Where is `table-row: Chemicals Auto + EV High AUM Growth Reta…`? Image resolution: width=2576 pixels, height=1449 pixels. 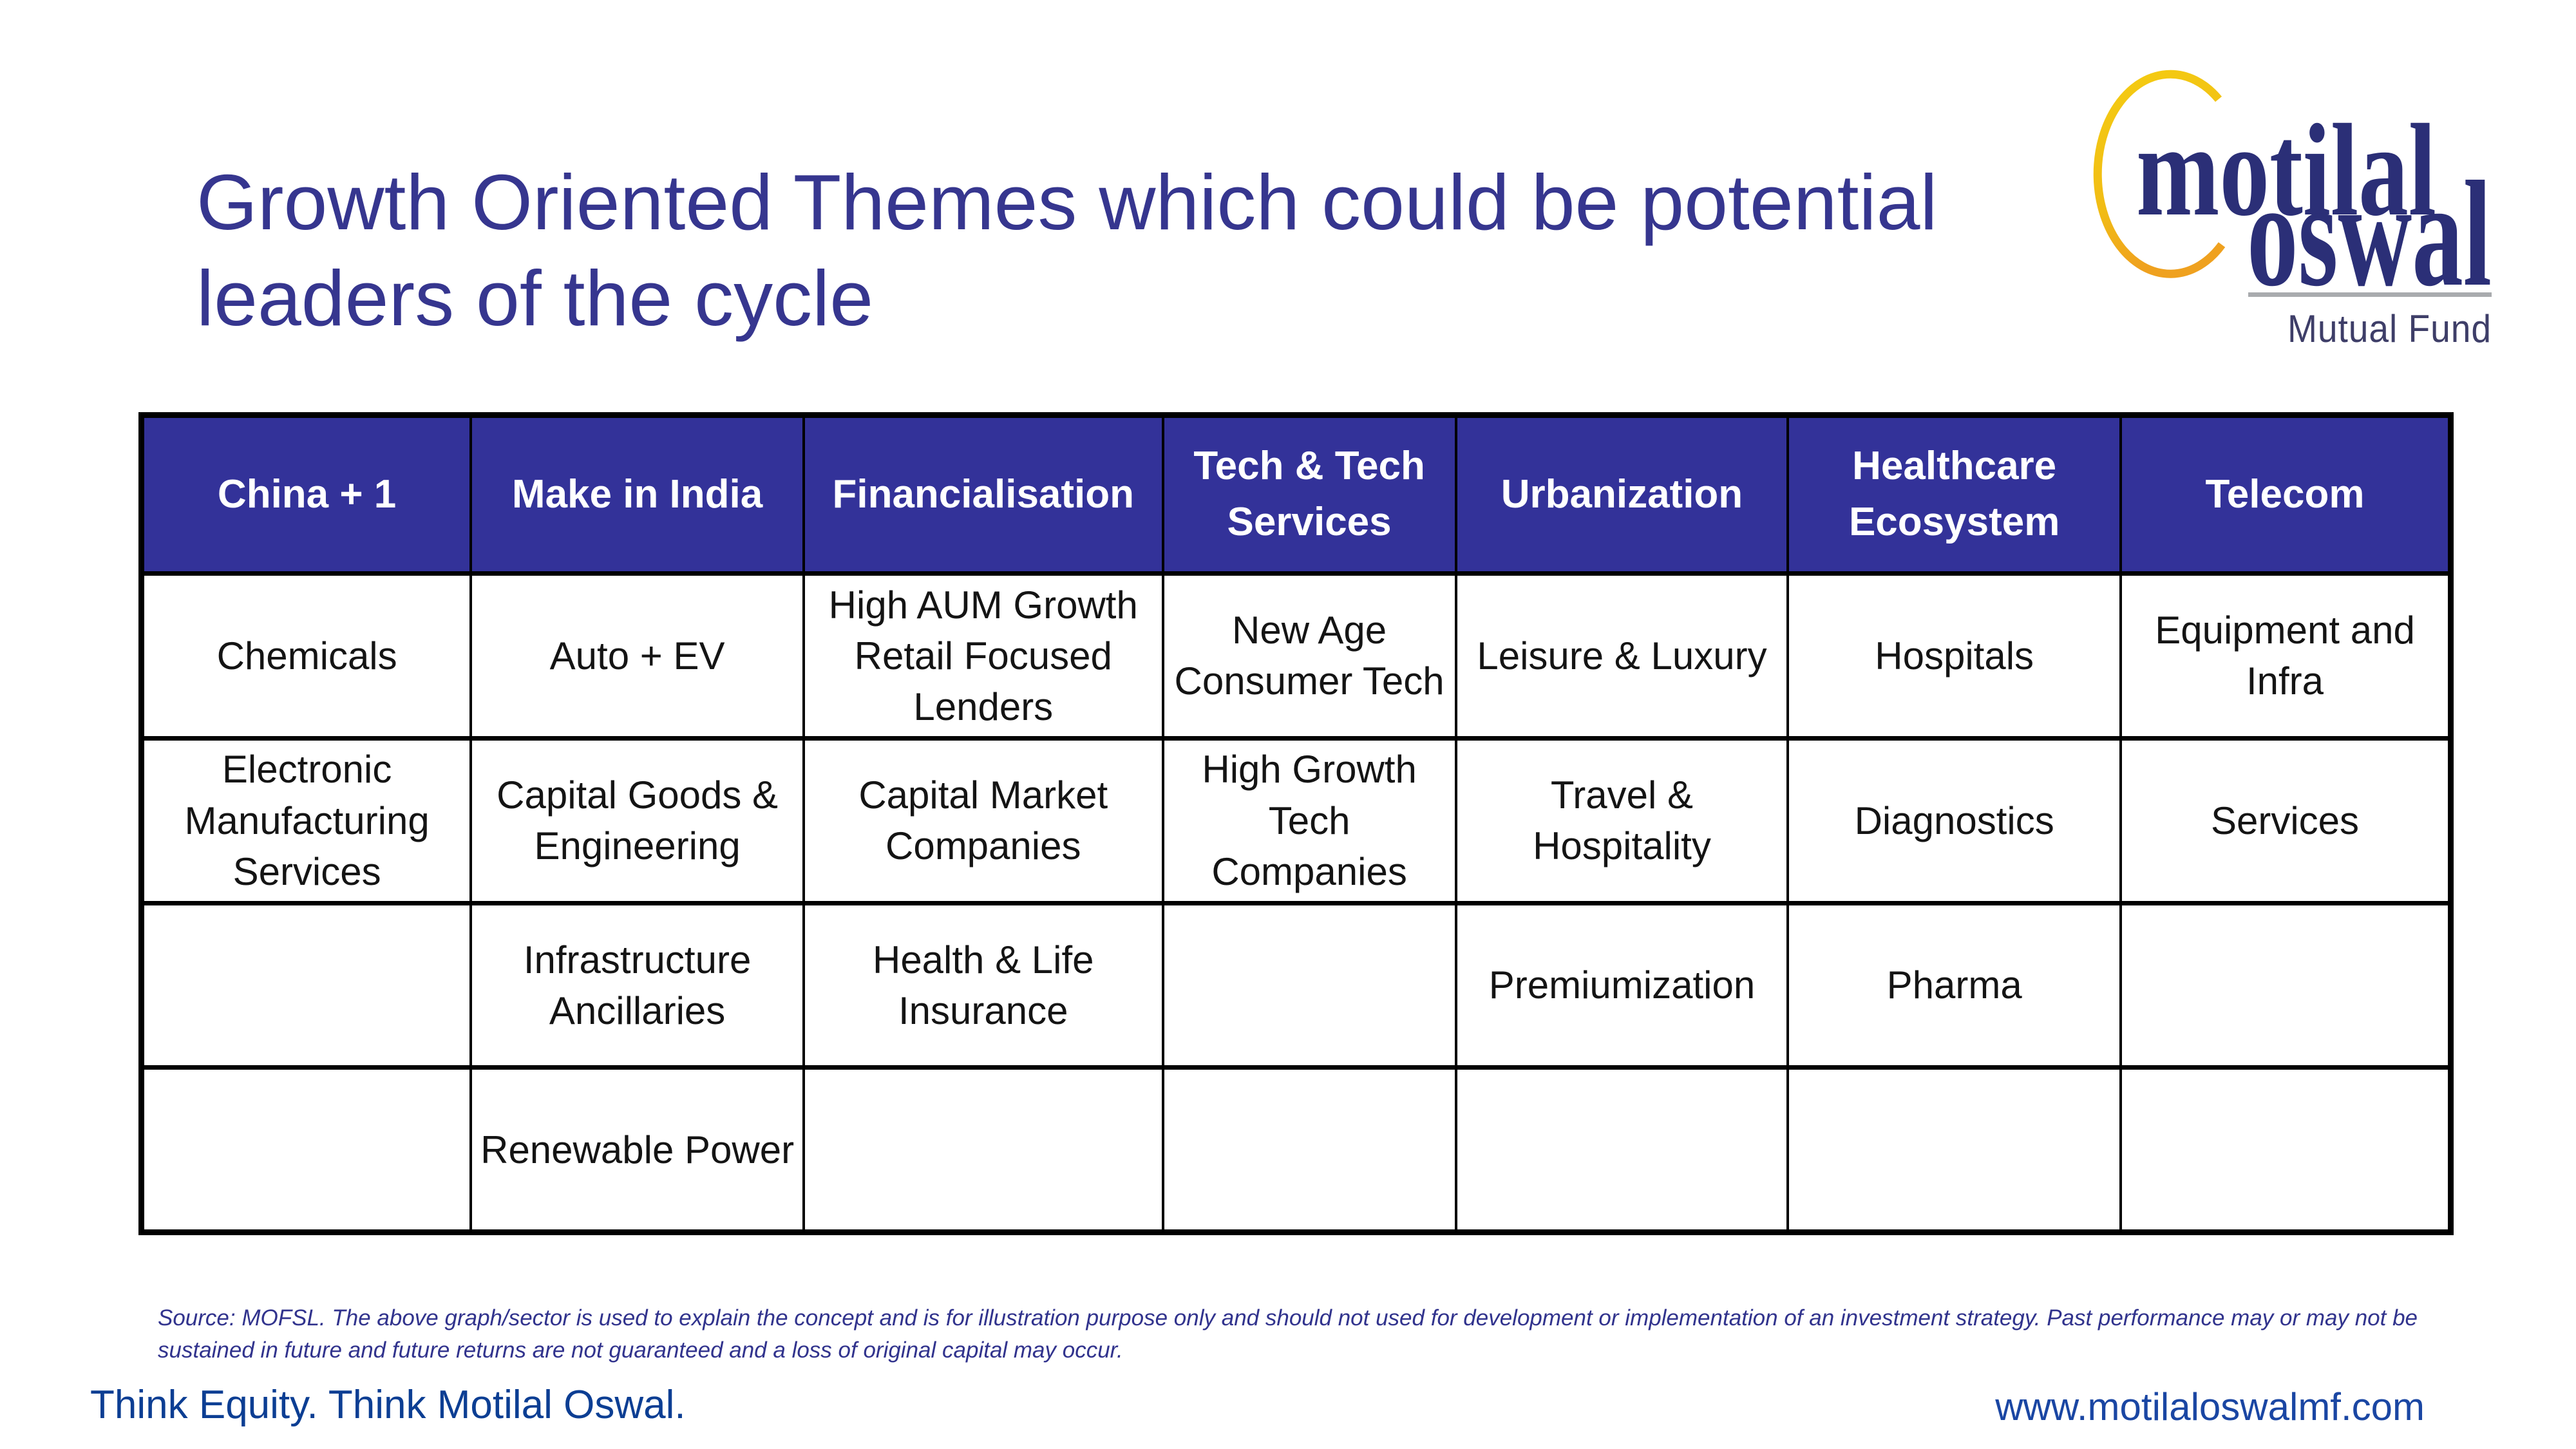
table-row: Chemicals Auto + EV High AUM Growth Reta… is located at coordinates (1296, 656).